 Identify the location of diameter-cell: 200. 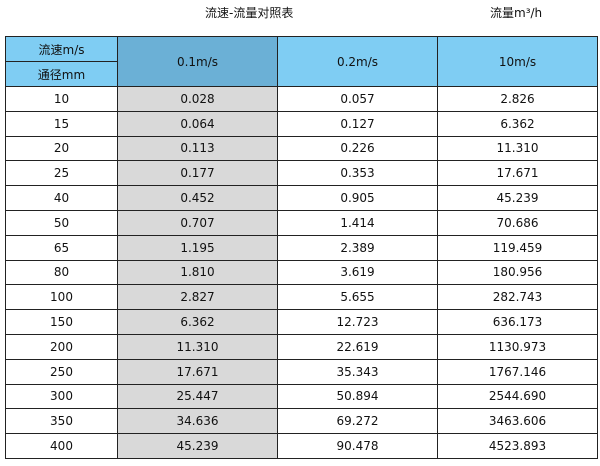
(61, 346).